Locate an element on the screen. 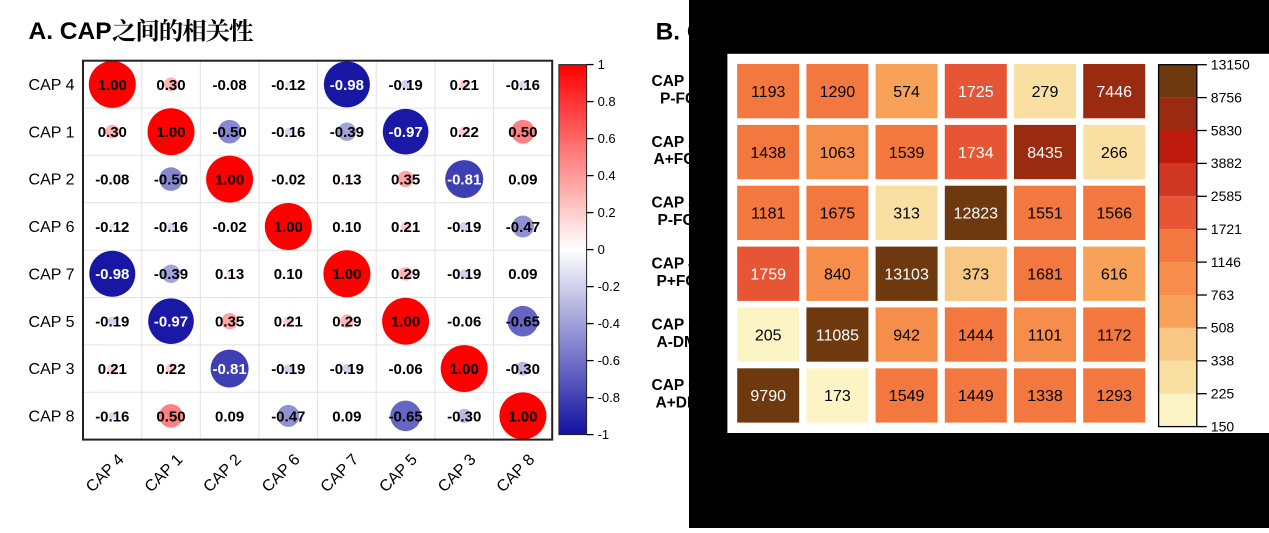  svg-text: 173 is located at coordinates (837, 396).